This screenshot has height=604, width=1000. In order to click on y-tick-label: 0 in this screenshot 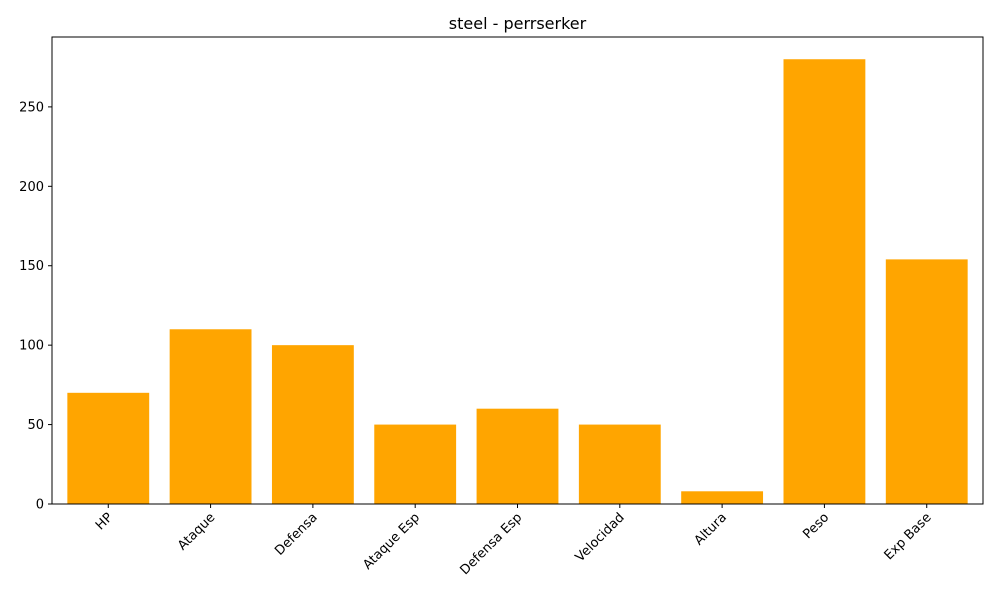, I will do `click(40, 505)`.